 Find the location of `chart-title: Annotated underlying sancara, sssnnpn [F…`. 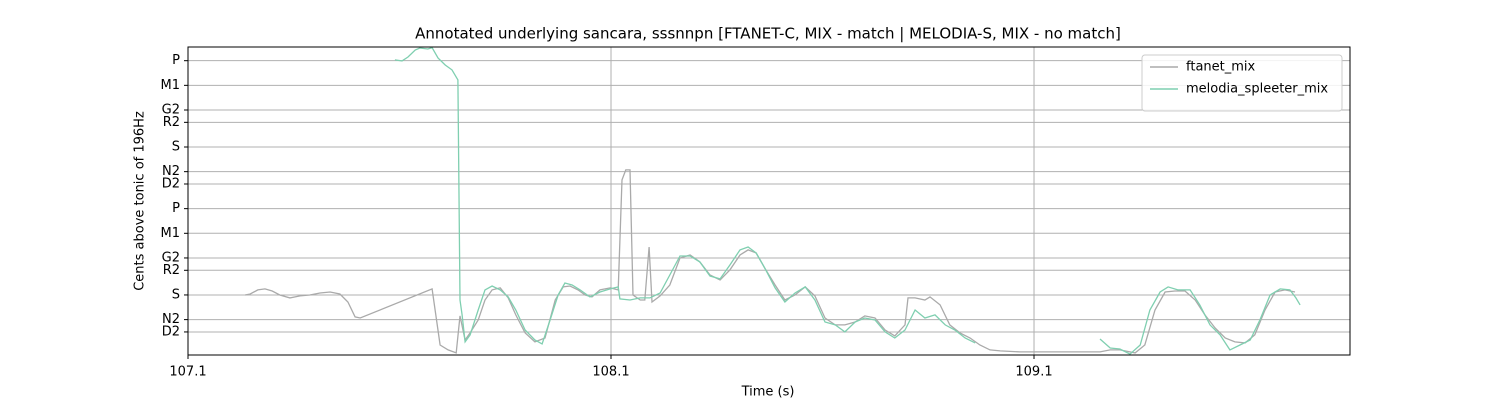

chart-title: Annotated underlying sancara, sssnnpn [F… is located at coordinates (768, 34).